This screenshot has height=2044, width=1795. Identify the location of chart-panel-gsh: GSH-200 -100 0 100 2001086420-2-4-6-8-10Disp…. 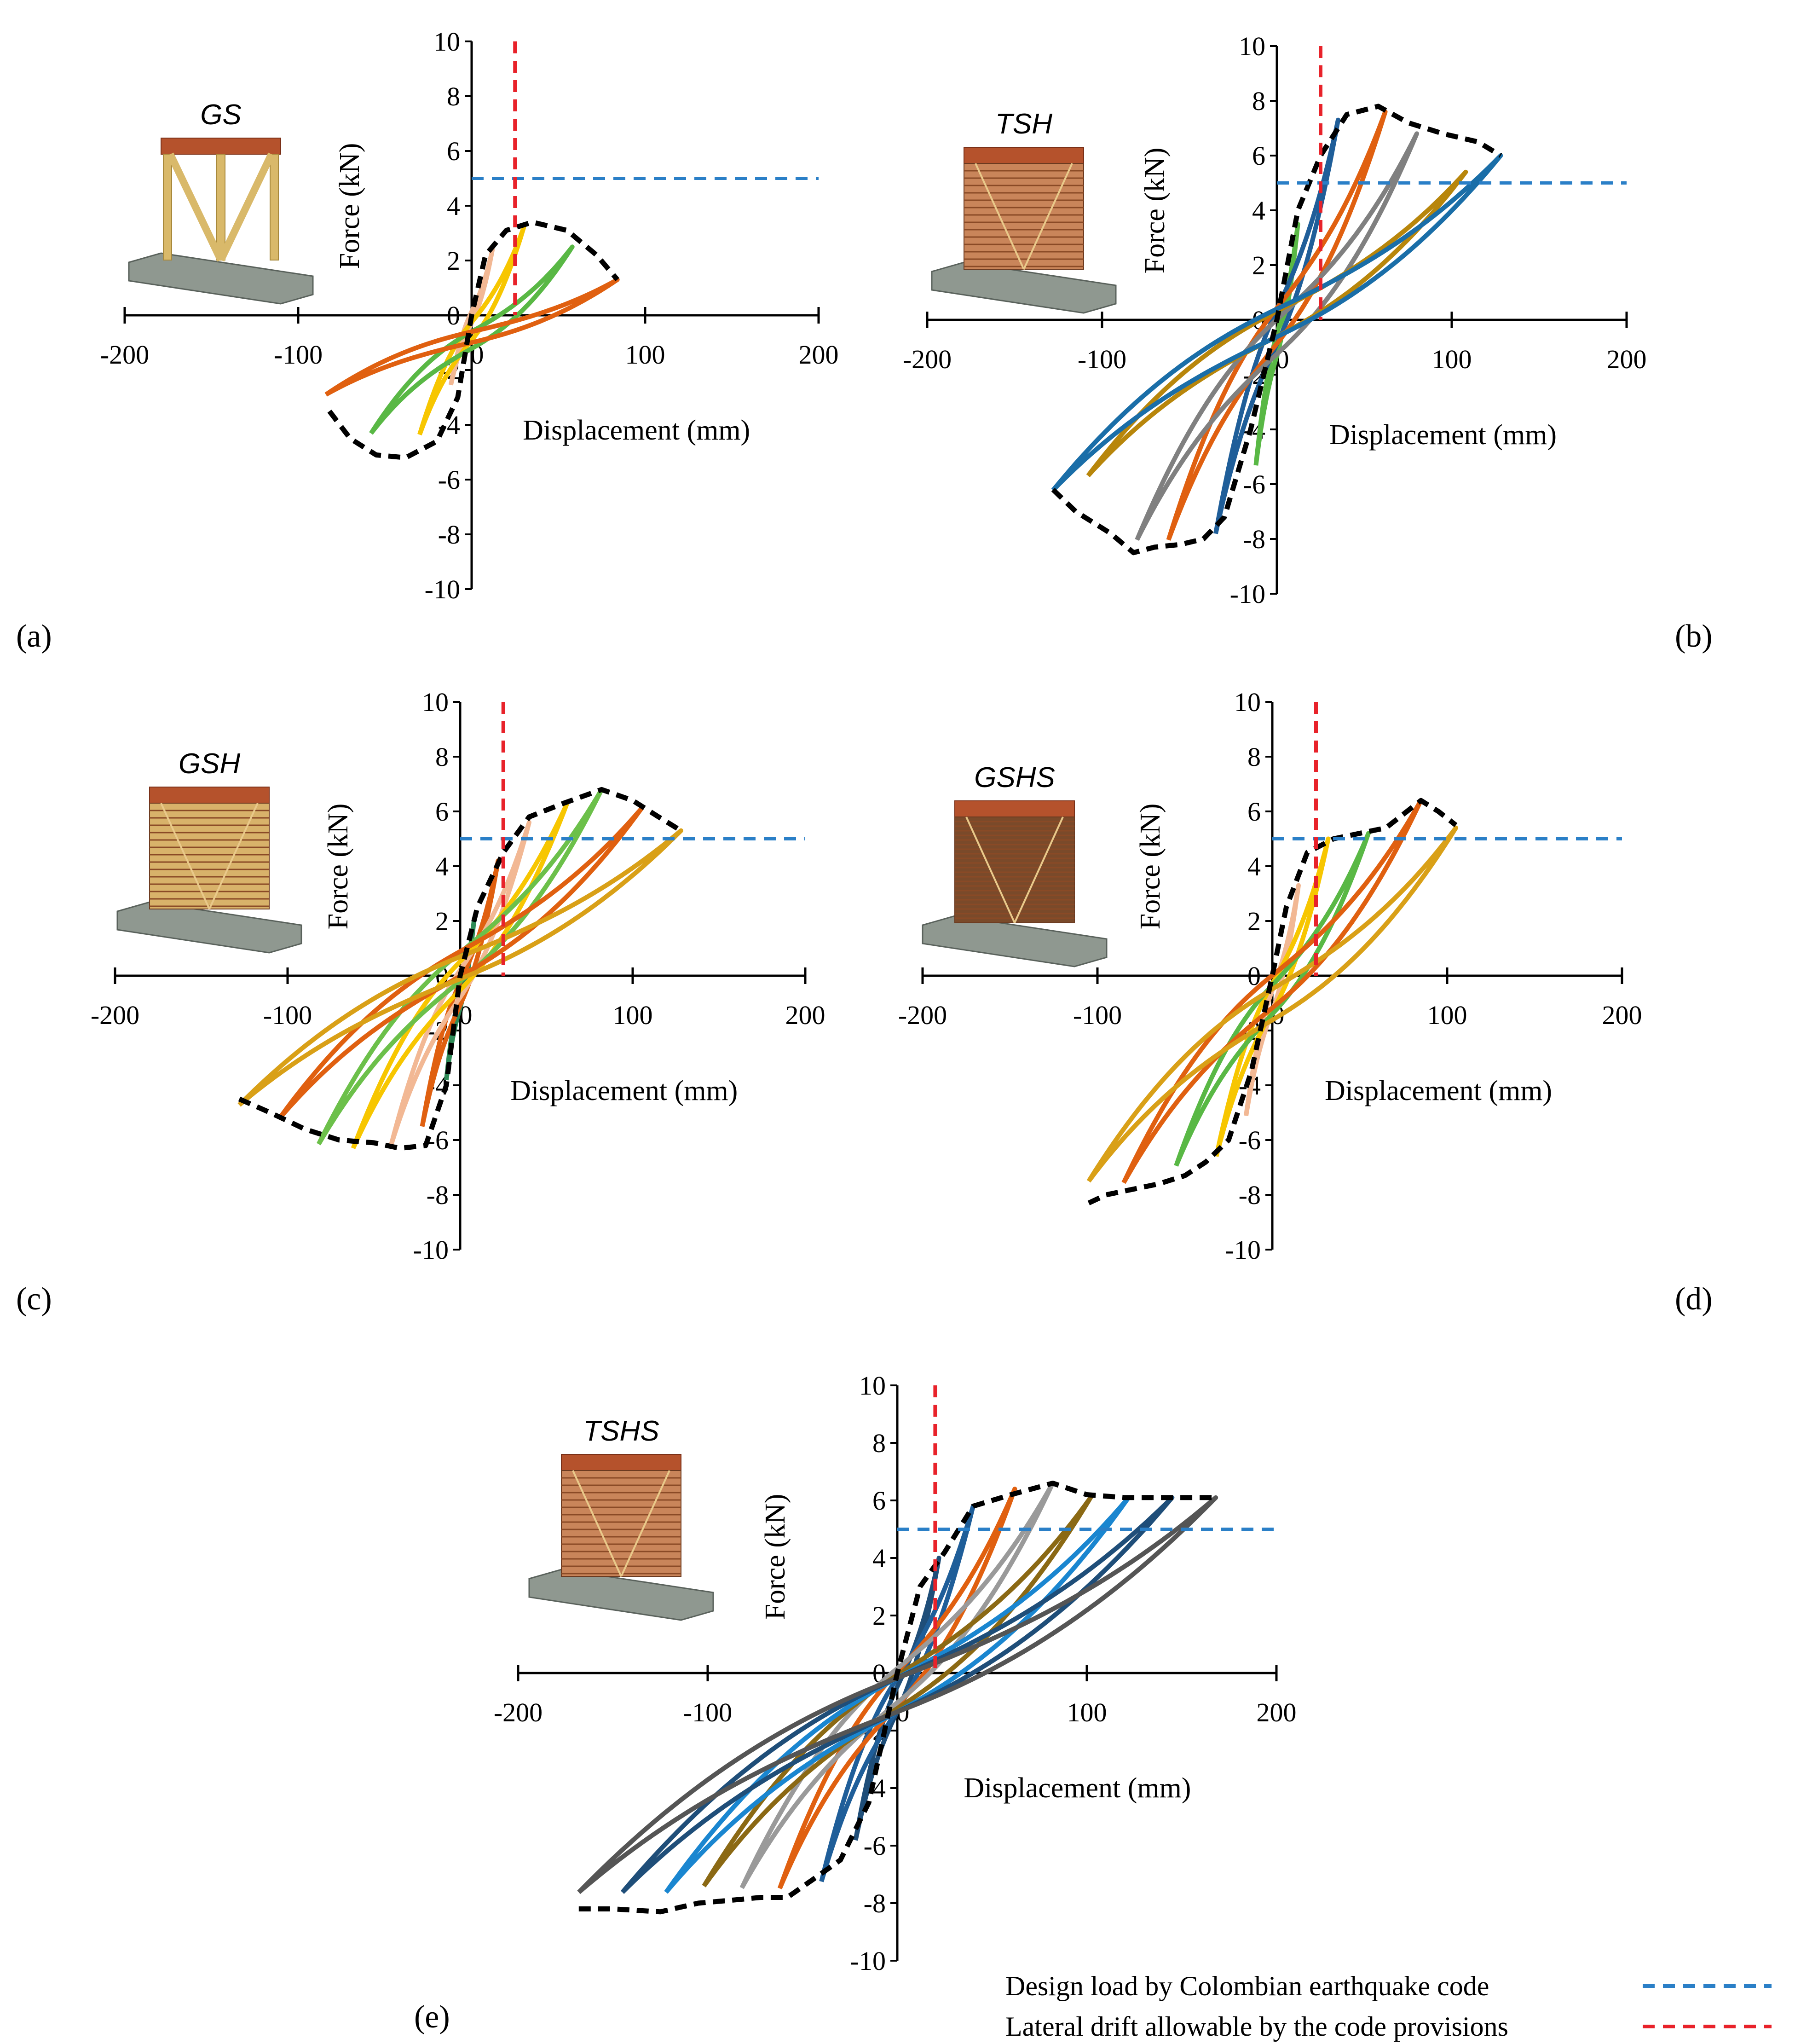
(420, 1002).